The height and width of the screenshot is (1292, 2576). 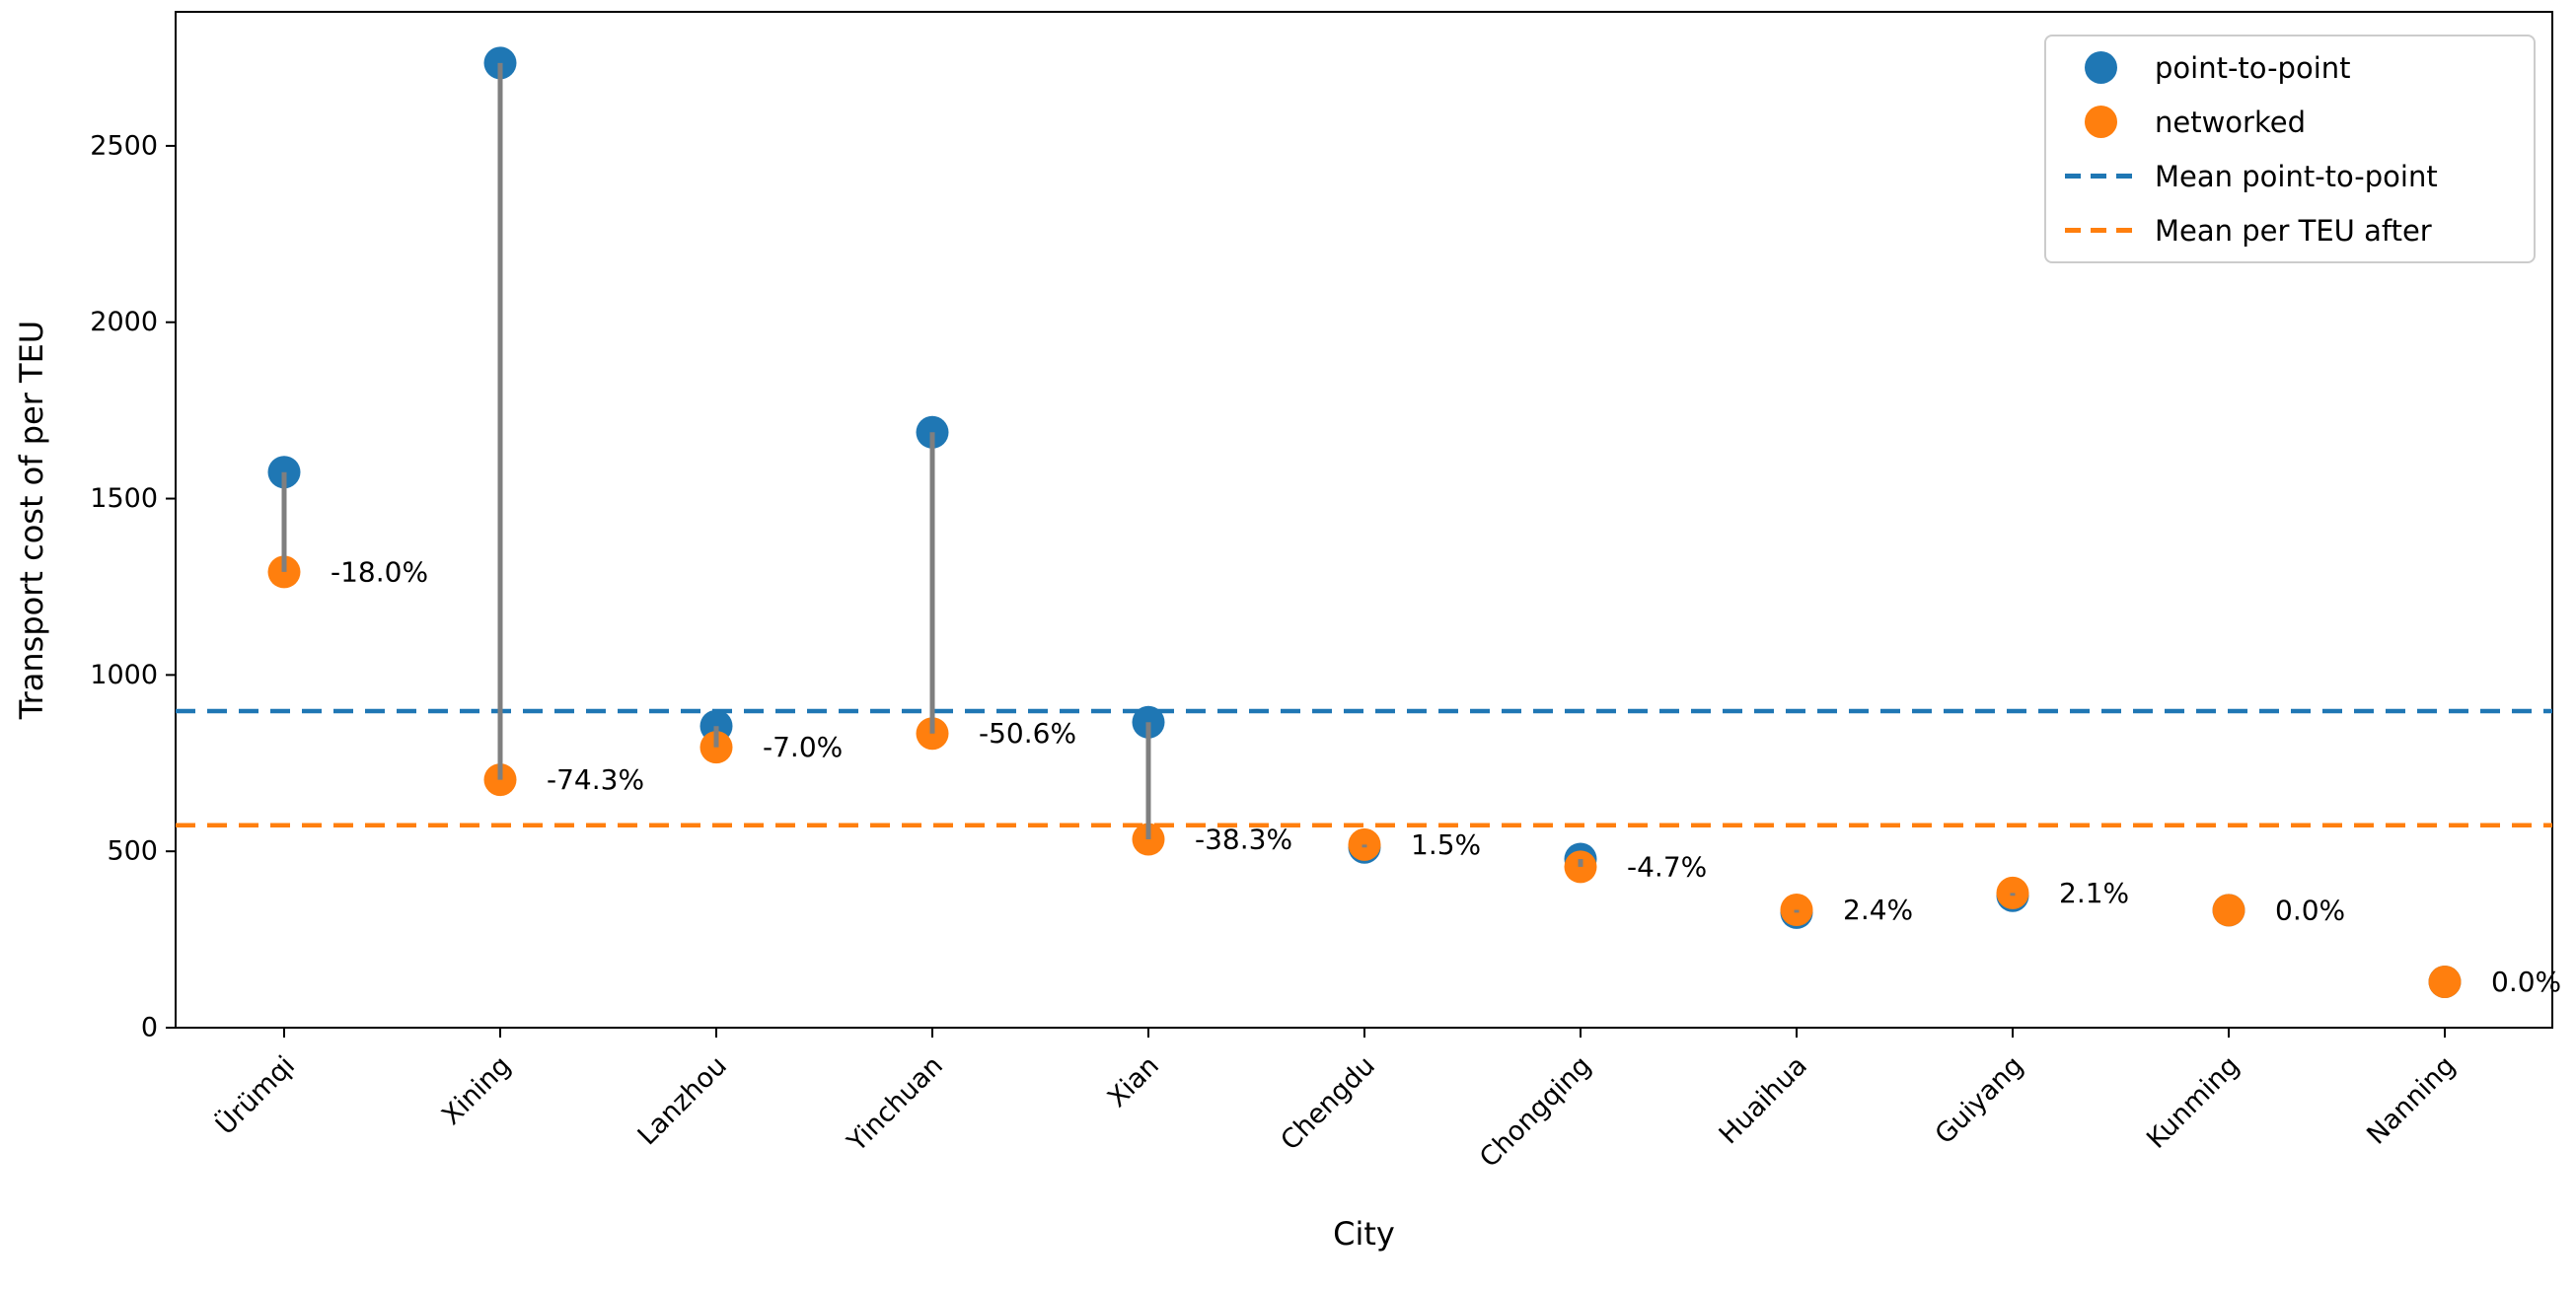 What do you see at coordinates (124, 145) in the screenshot?
I see `y-tick-label: 2500` at bounding box center [124, 145].